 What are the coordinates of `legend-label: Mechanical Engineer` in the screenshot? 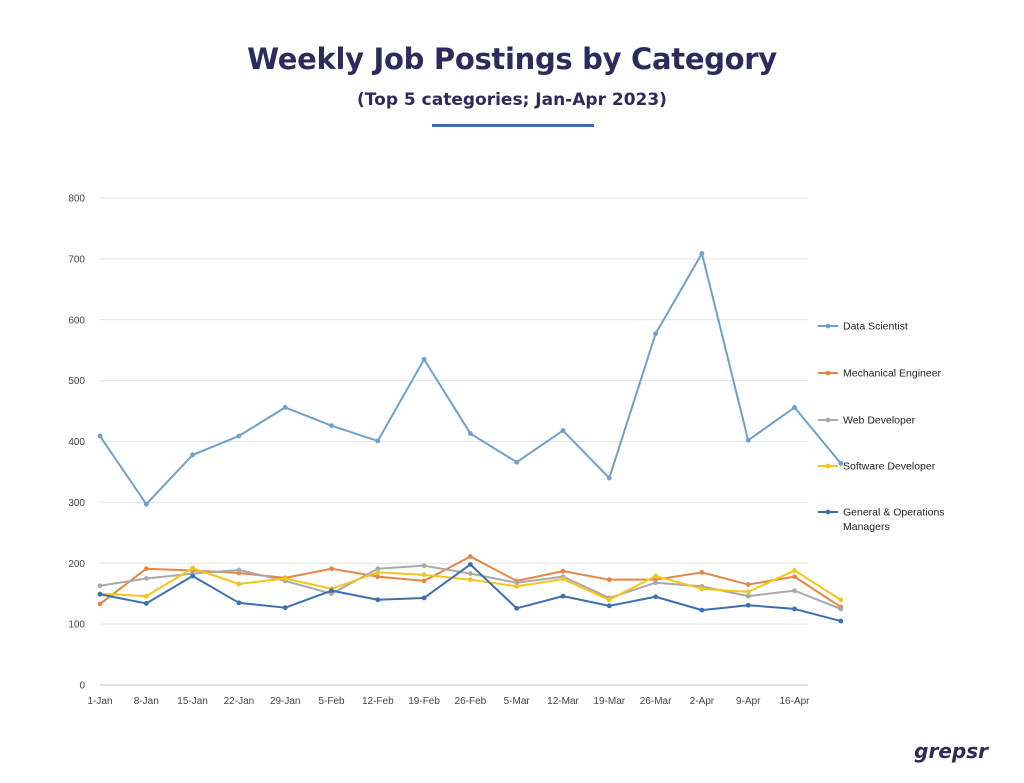 It's located at (892, 374).